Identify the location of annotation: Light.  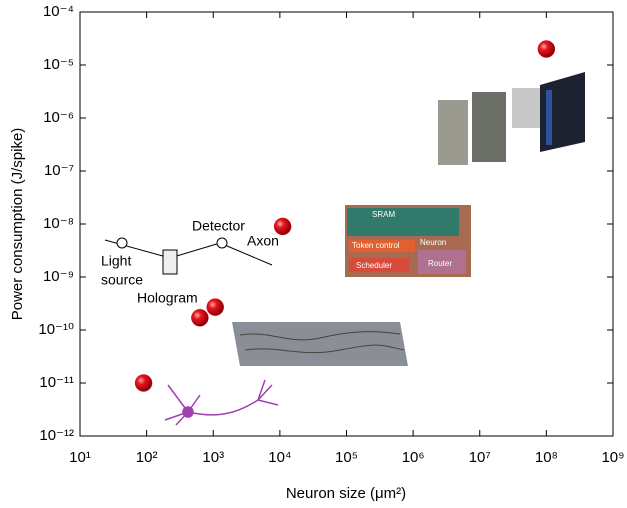
(116, 261).